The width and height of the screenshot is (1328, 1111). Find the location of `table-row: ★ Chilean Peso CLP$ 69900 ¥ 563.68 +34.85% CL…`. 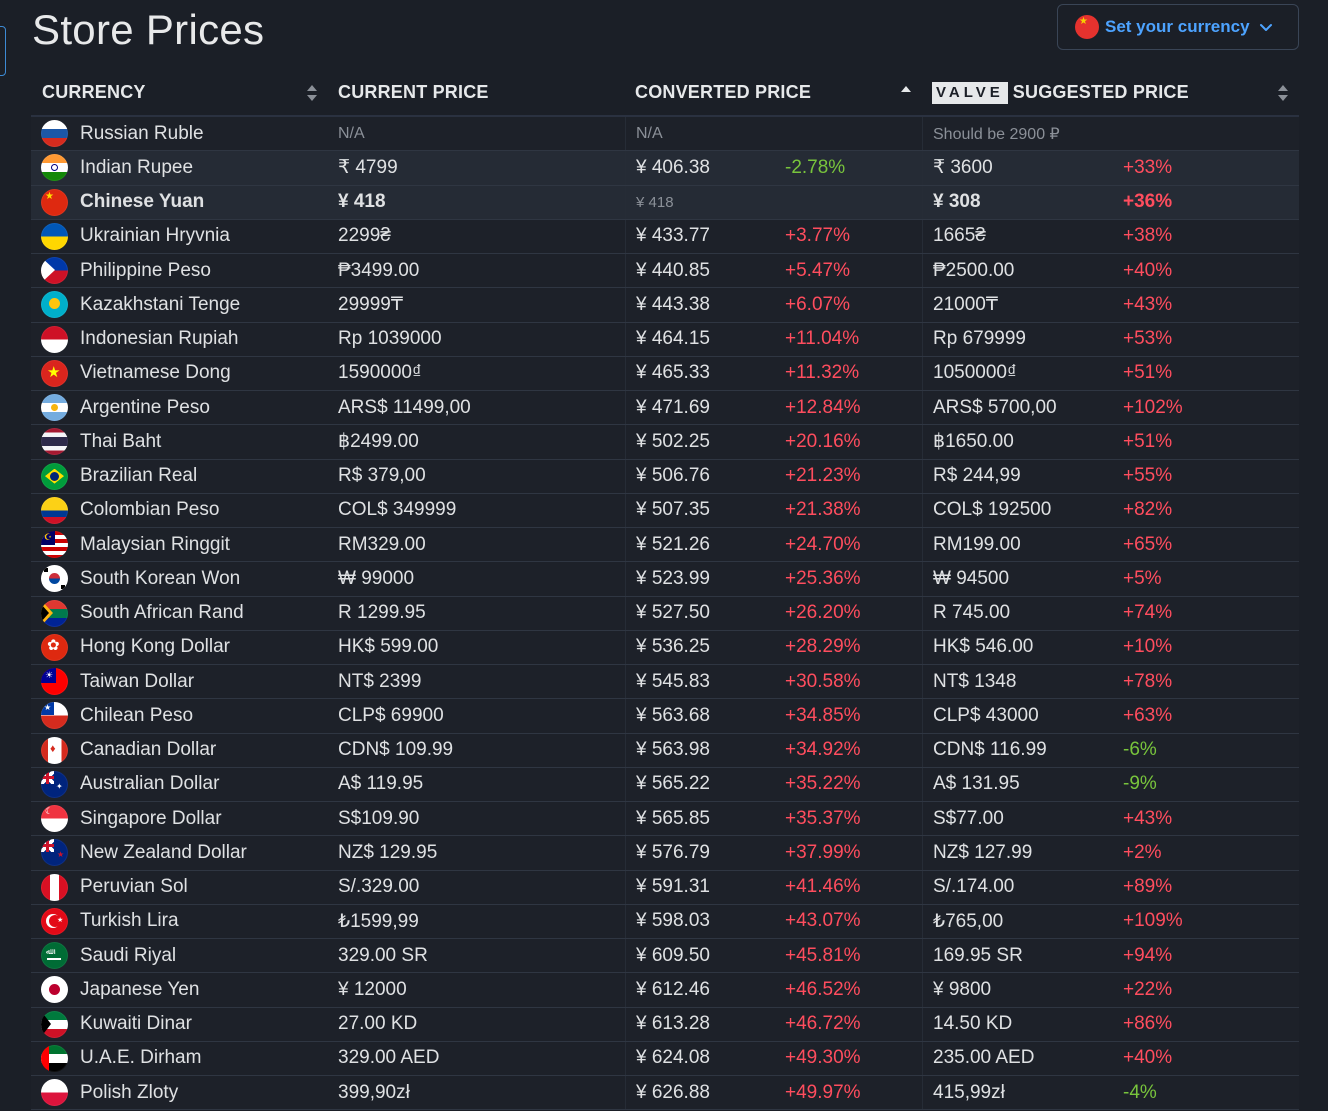

table-row: ★ Chilean Peso CLP$ 69900 ¥ 563.68 +34.85% CL… is located at coordinates (665, 716).